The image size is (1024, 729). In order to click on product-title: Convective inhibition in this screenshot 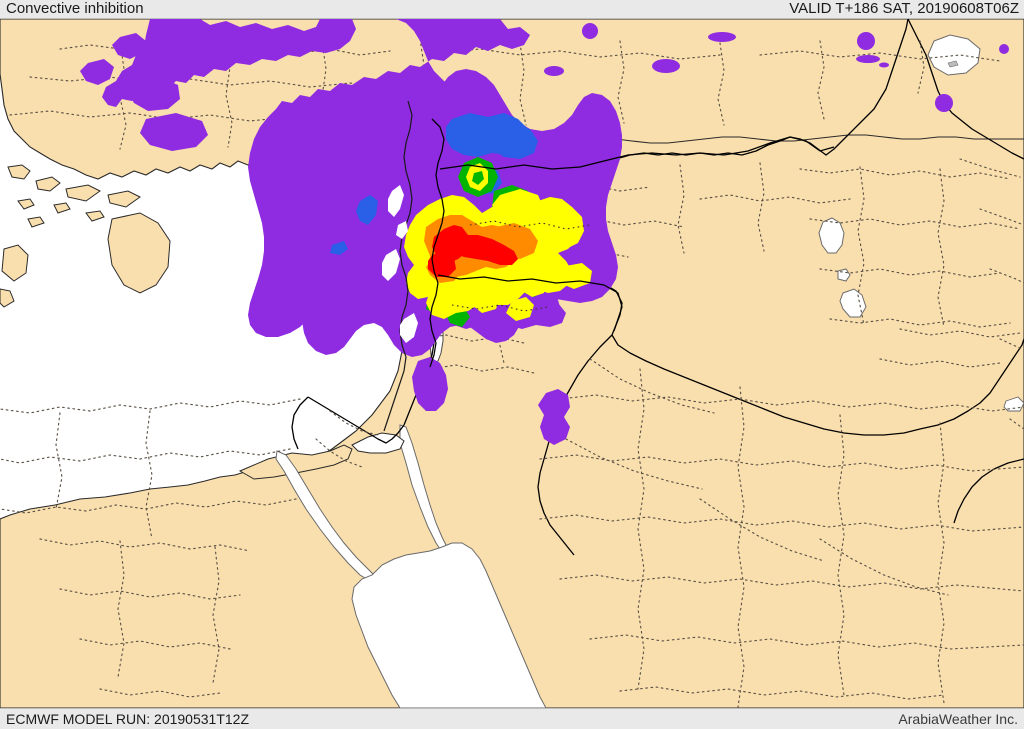, I will do `click(75, 8)`.